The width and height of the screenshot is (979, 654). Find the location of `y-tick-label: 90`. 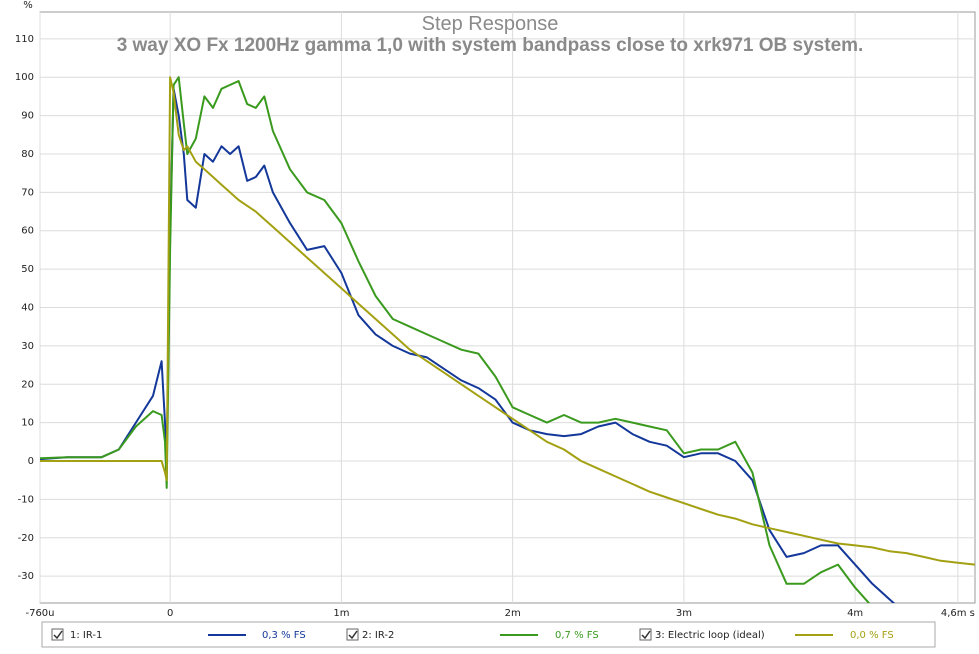

y-tick-label: 90 is located at coordinates (27, 116).